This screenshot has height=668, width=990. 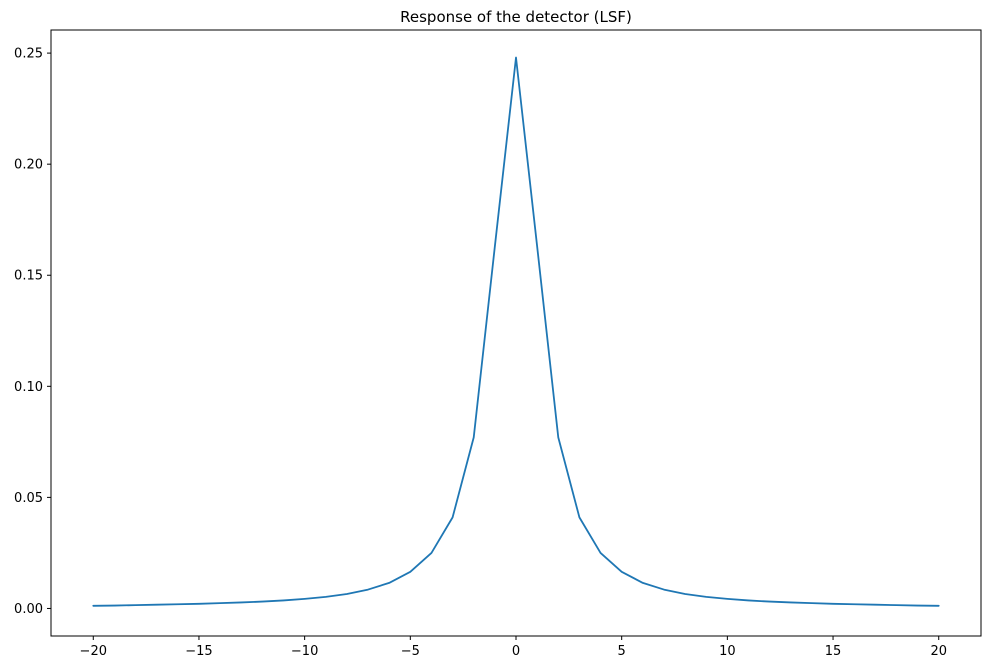 I want to click on x-tick-label: 15, so click(x=833, y=651).